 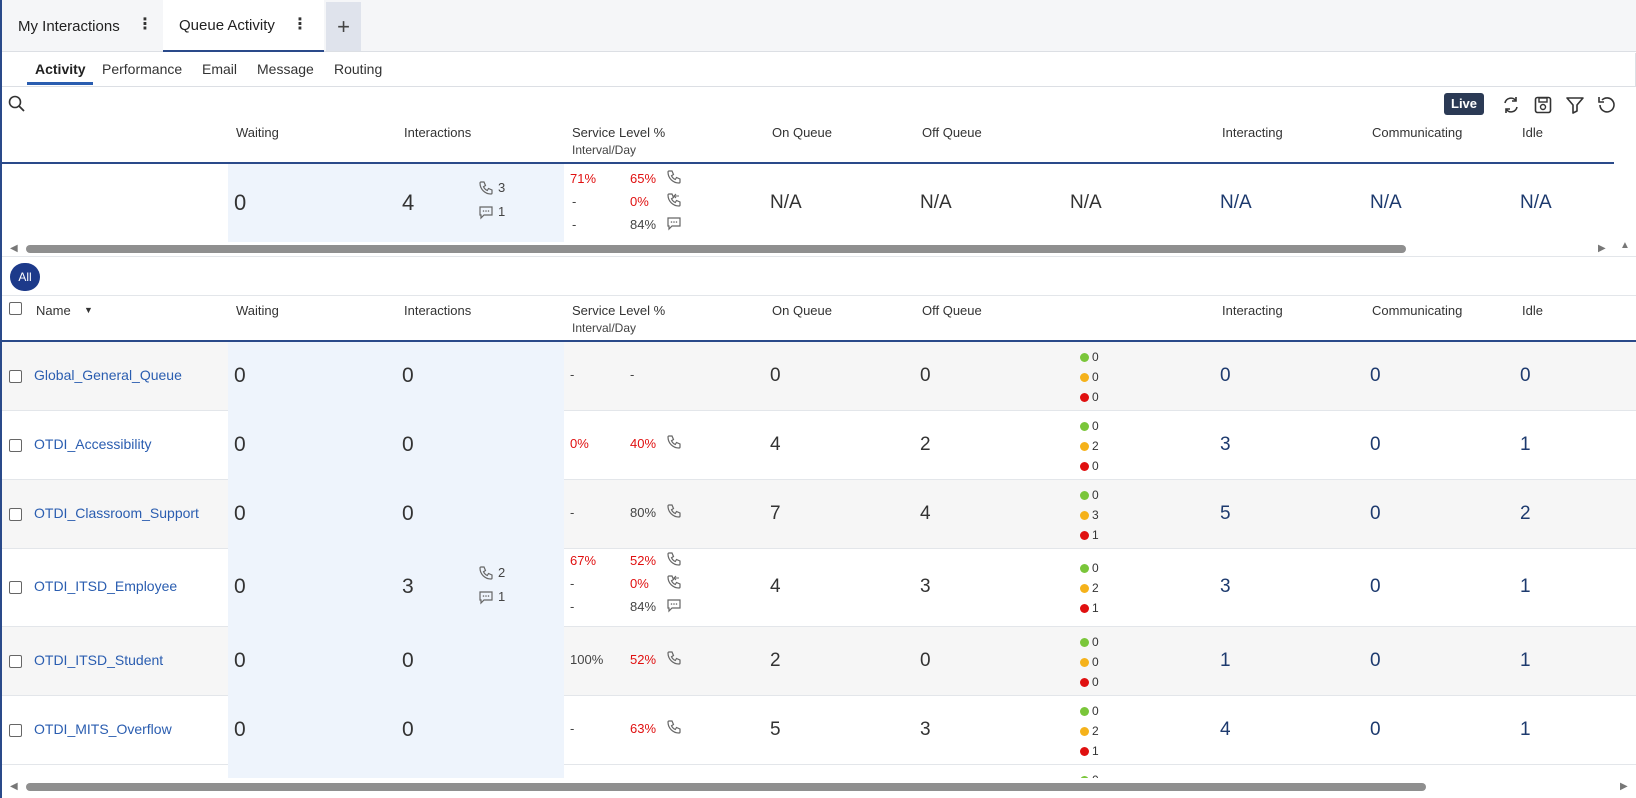 What do you see at coordinates (643, 728) in the screenshot?
I see `sl-day-value: 63%` at bounding box center [643, 728].